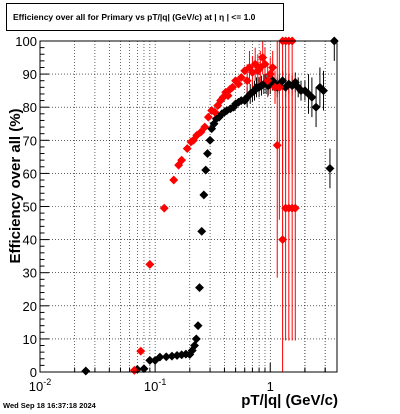 Image resolution: width=400 pixels, height=414 pixels. I want to click on y-tick-label: 40, so click(30, 240).